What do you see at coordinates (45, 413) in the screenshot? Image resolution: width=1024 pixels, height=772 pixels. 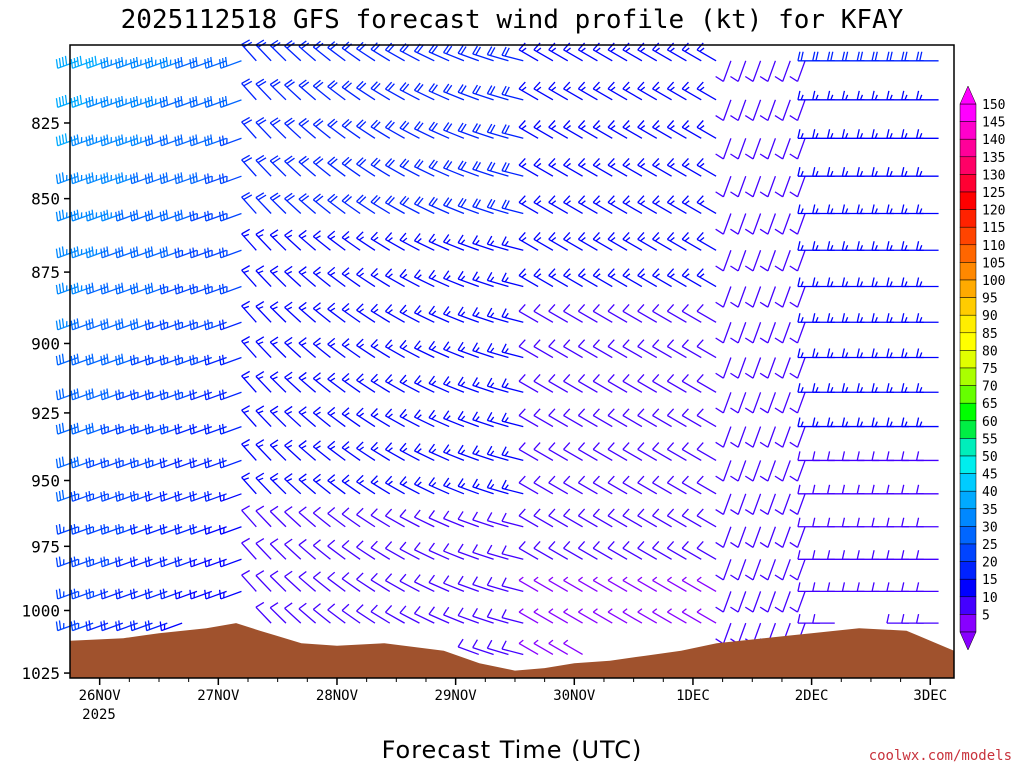 I see `y-tick-label: 925` at bounding box center [45, 413].